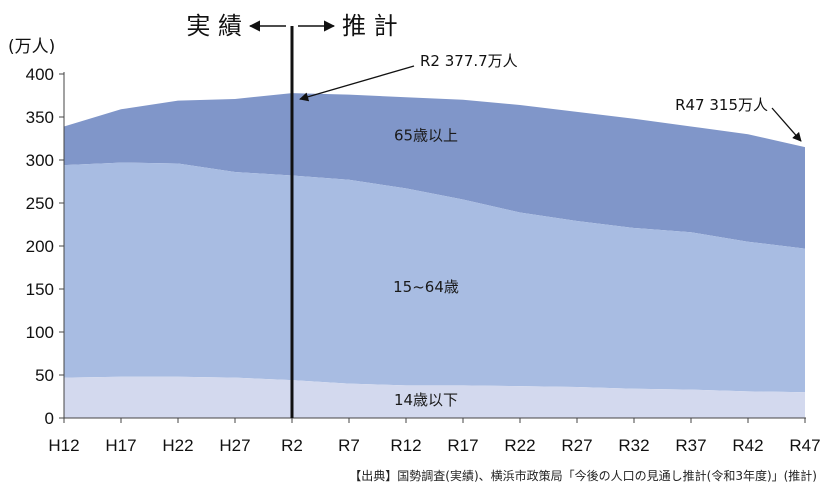 The width and height of the screenshot is (823, 487). I want to click on x-tick-label: R17, so click(462, 445).